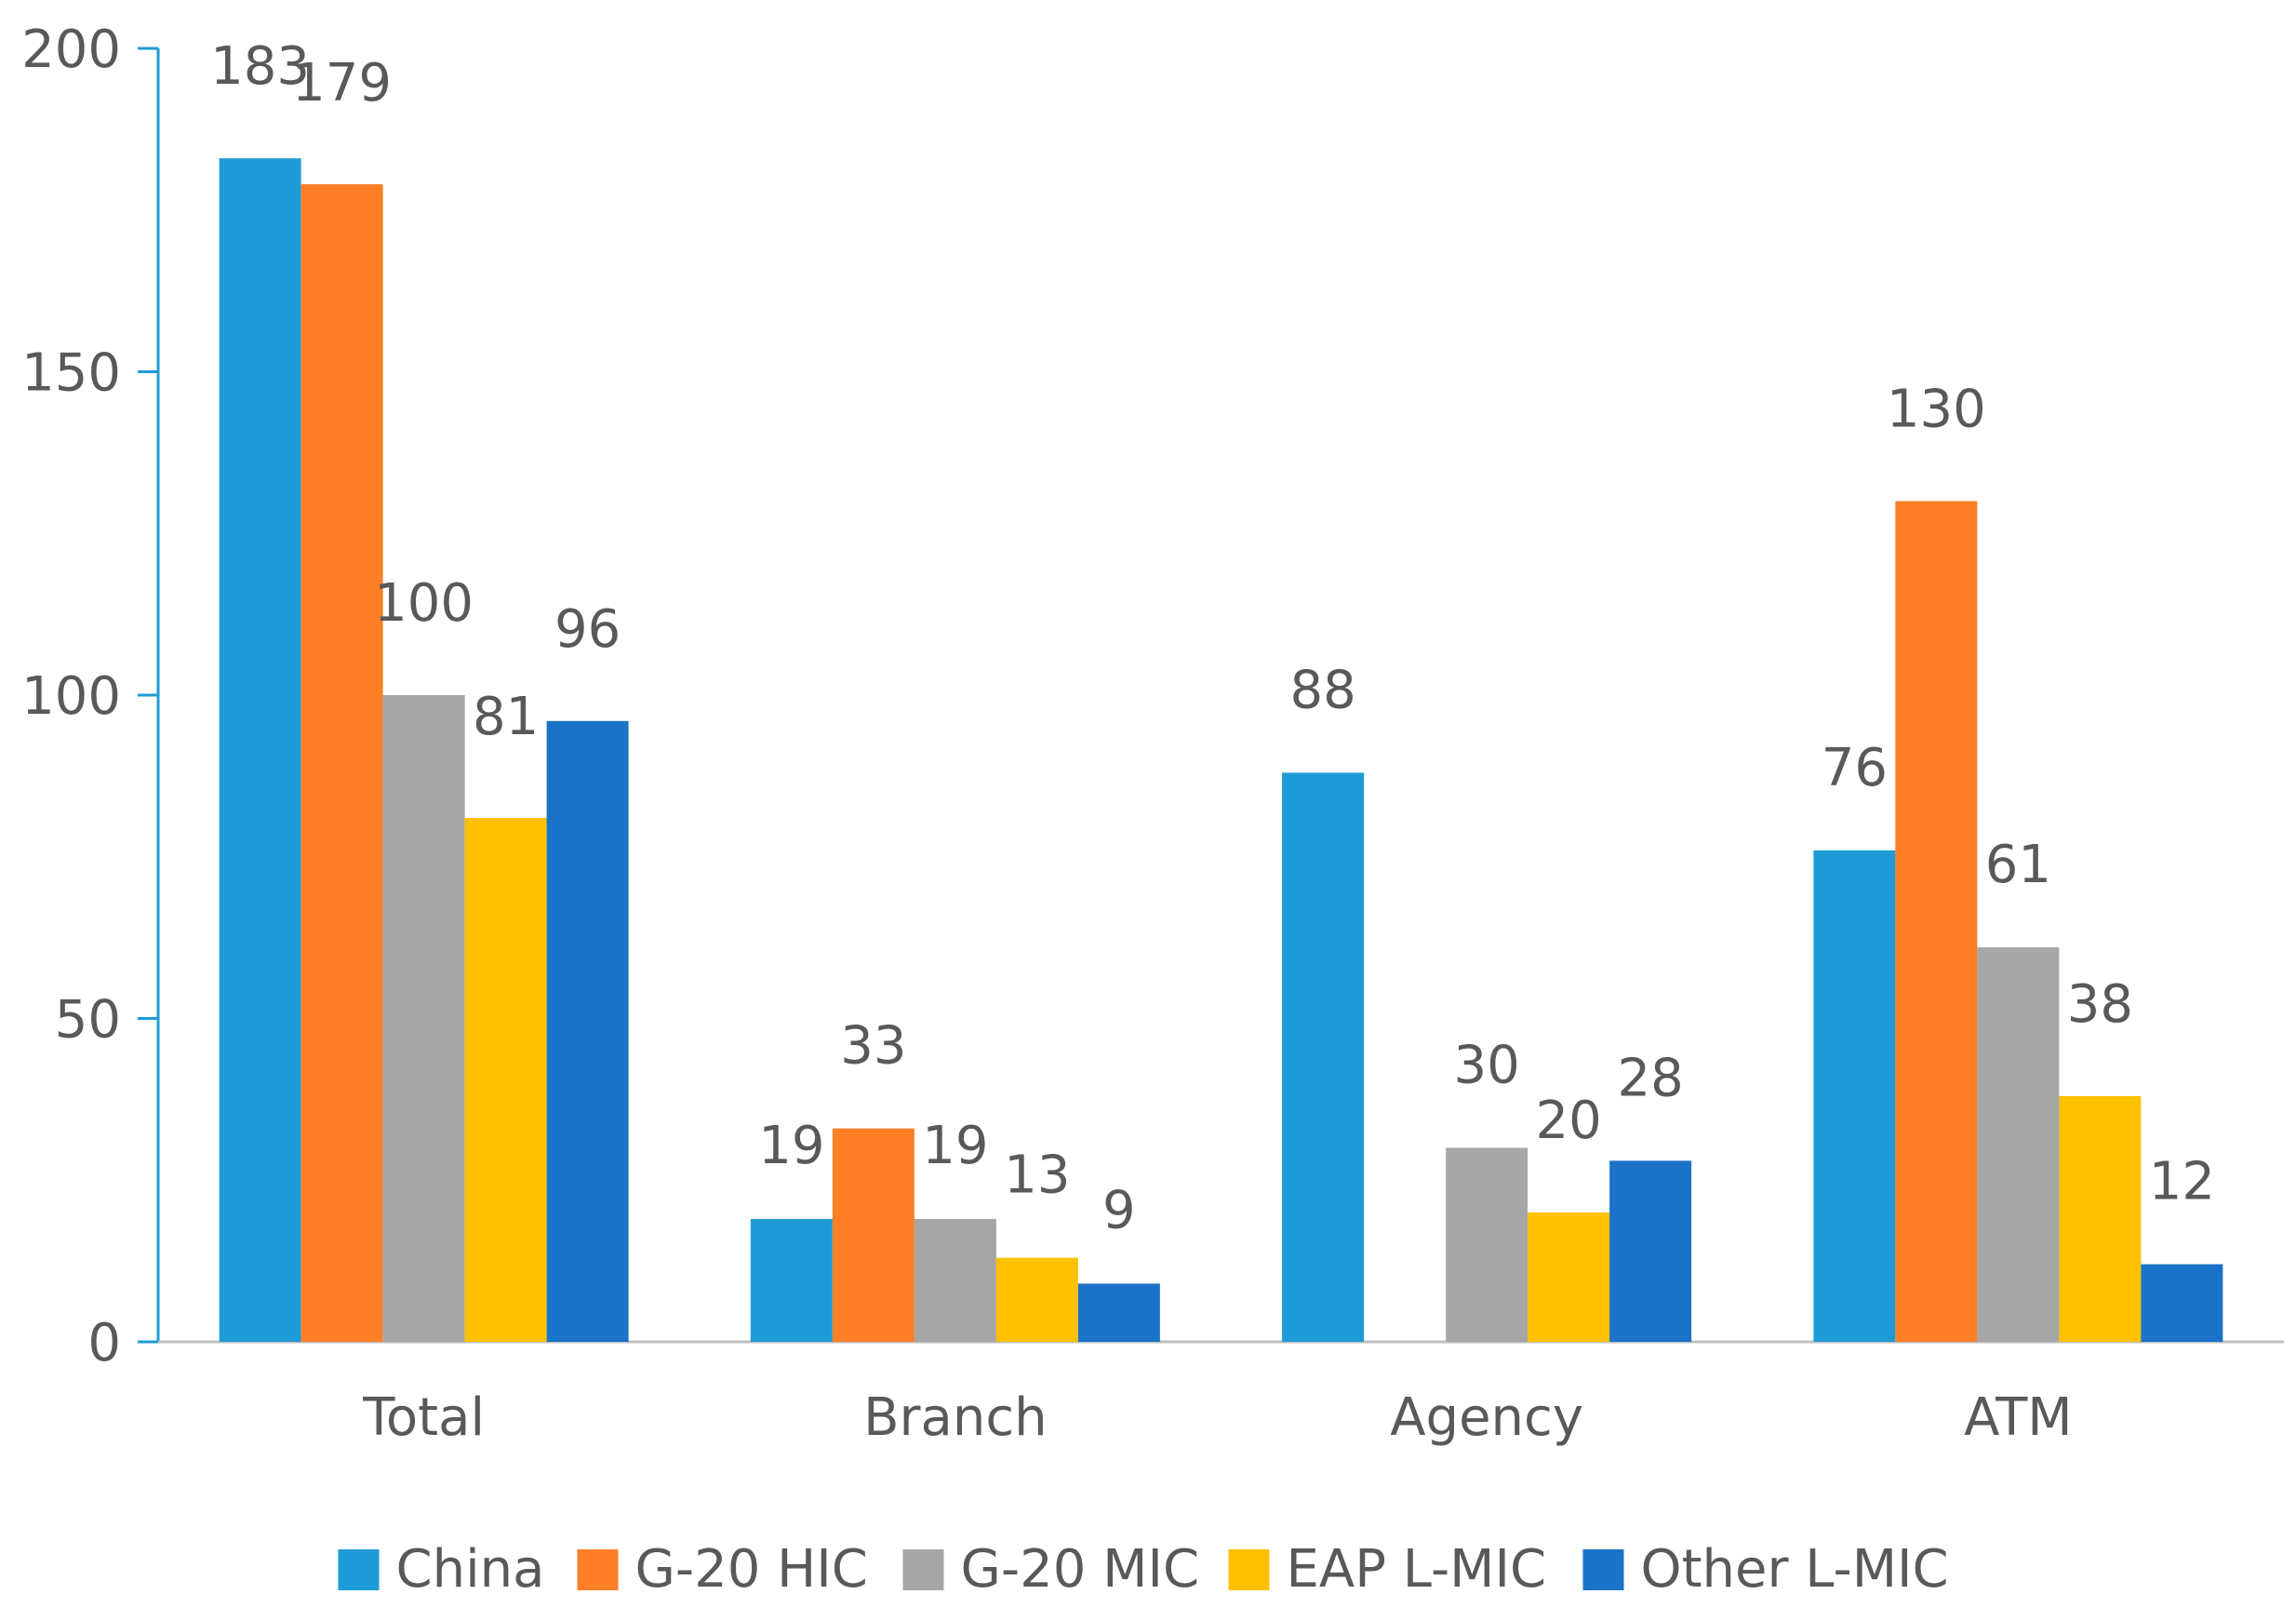  What do you see at coordinates (1417, 1569) in the screenshot?
I see `legend-label: EAP L-MIC` at bounding box center [1417, 1569].